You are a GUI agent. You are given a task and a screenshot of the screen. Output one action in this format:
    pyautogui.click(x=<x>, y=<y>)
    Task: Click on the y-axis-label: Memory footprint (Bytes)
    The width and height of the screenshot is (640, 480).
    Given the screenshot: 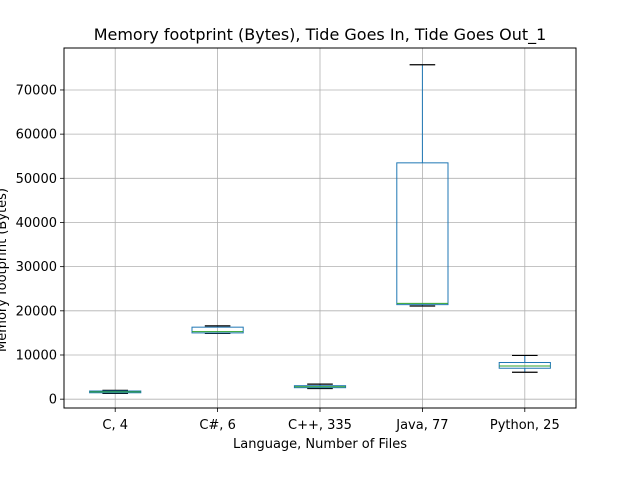 What is the action you would take?
    pyautogui.click(x=5, y=270)
    